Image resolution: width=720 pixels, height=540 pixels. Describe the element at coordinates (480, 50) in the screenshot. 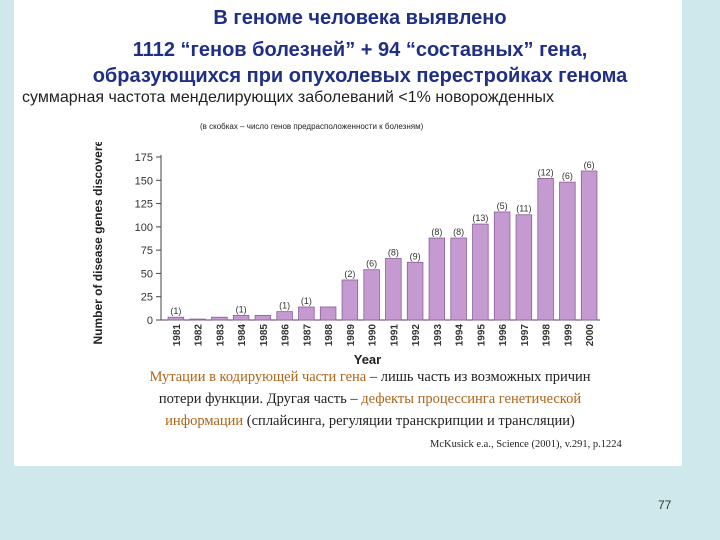

I see `title-line-2b: 94 “составных” гена,` at that location.